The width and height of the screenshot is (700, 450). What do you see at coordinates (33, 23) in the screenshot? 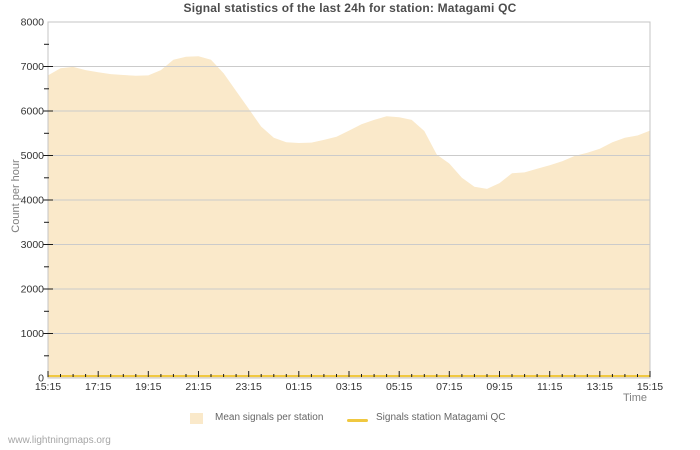
I see `y-tick-label: 8000` at bounding box center [33, 23].